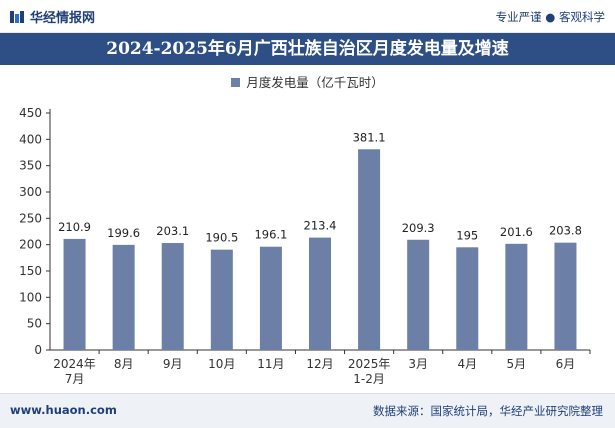 Image resolution: width=615 pixels, height=428 pixels. I want to click on footer: www.huaon.com 数据来源：国家统计局，华经产业研究院整理, so click(307, 410).